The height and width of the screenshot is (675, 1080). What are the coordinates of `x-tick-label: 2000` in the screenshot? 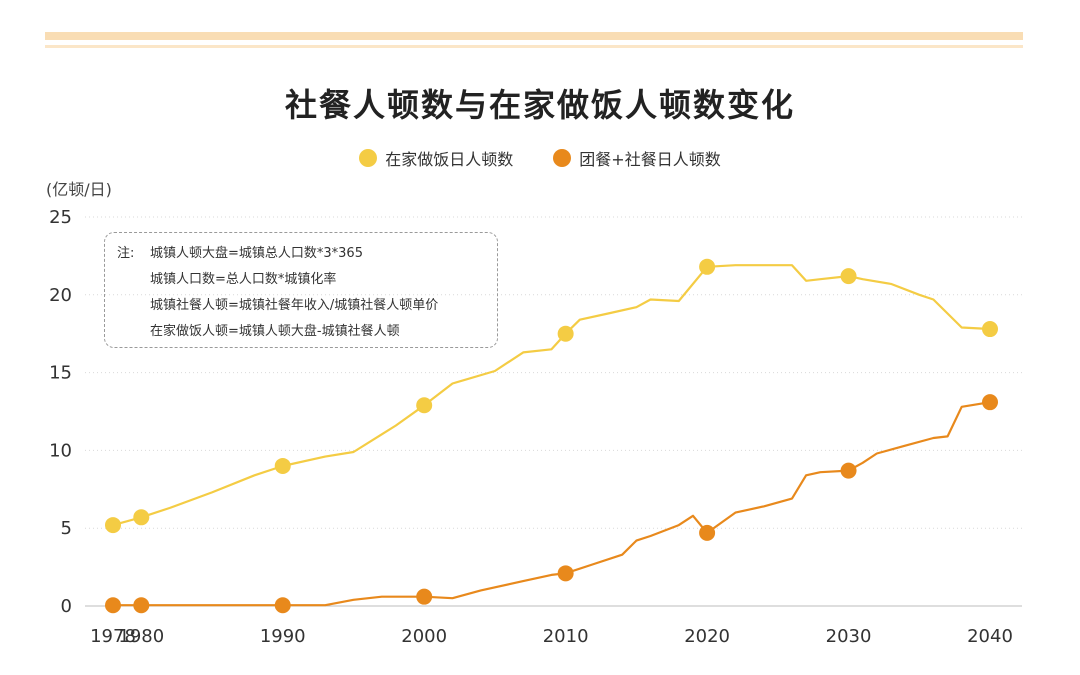 It's located at (424, 636).